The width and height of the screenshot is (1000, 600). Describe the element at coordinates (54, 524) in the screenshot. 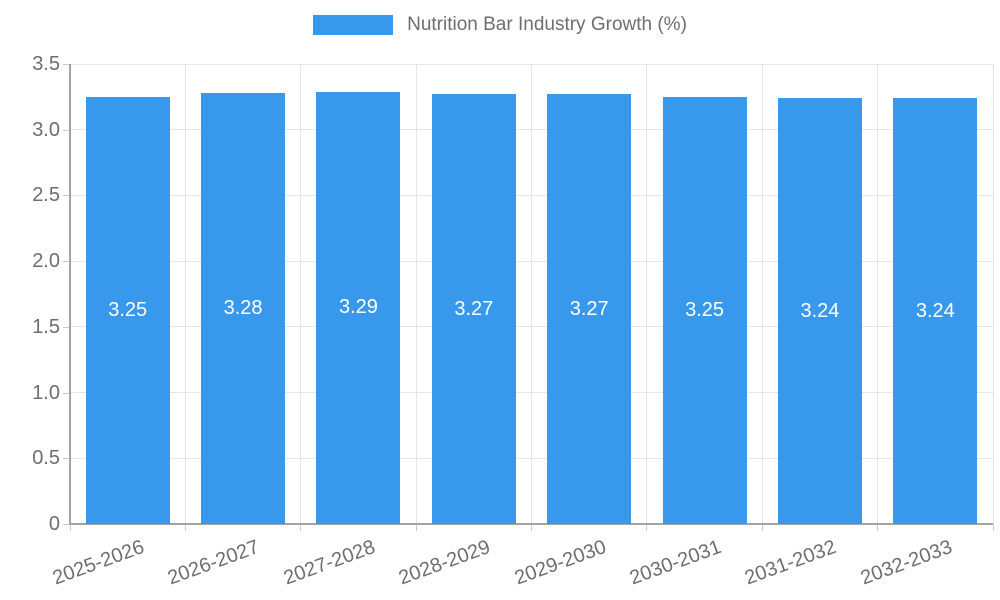

I see `y-tick-label: 0` at that location.